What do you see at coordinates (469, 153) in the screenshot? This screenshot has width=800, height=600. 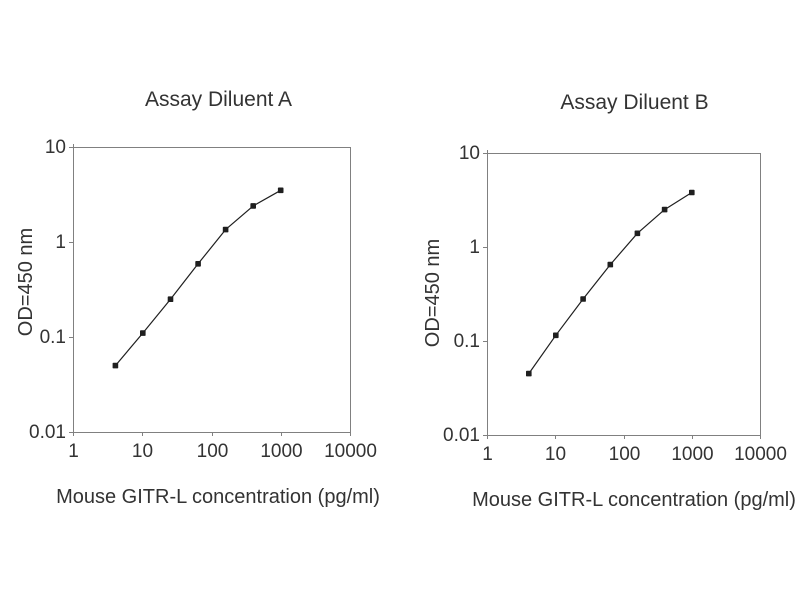 I see `chart-b-yaxis-tick-label: 10` at bounding box center [469, 153].